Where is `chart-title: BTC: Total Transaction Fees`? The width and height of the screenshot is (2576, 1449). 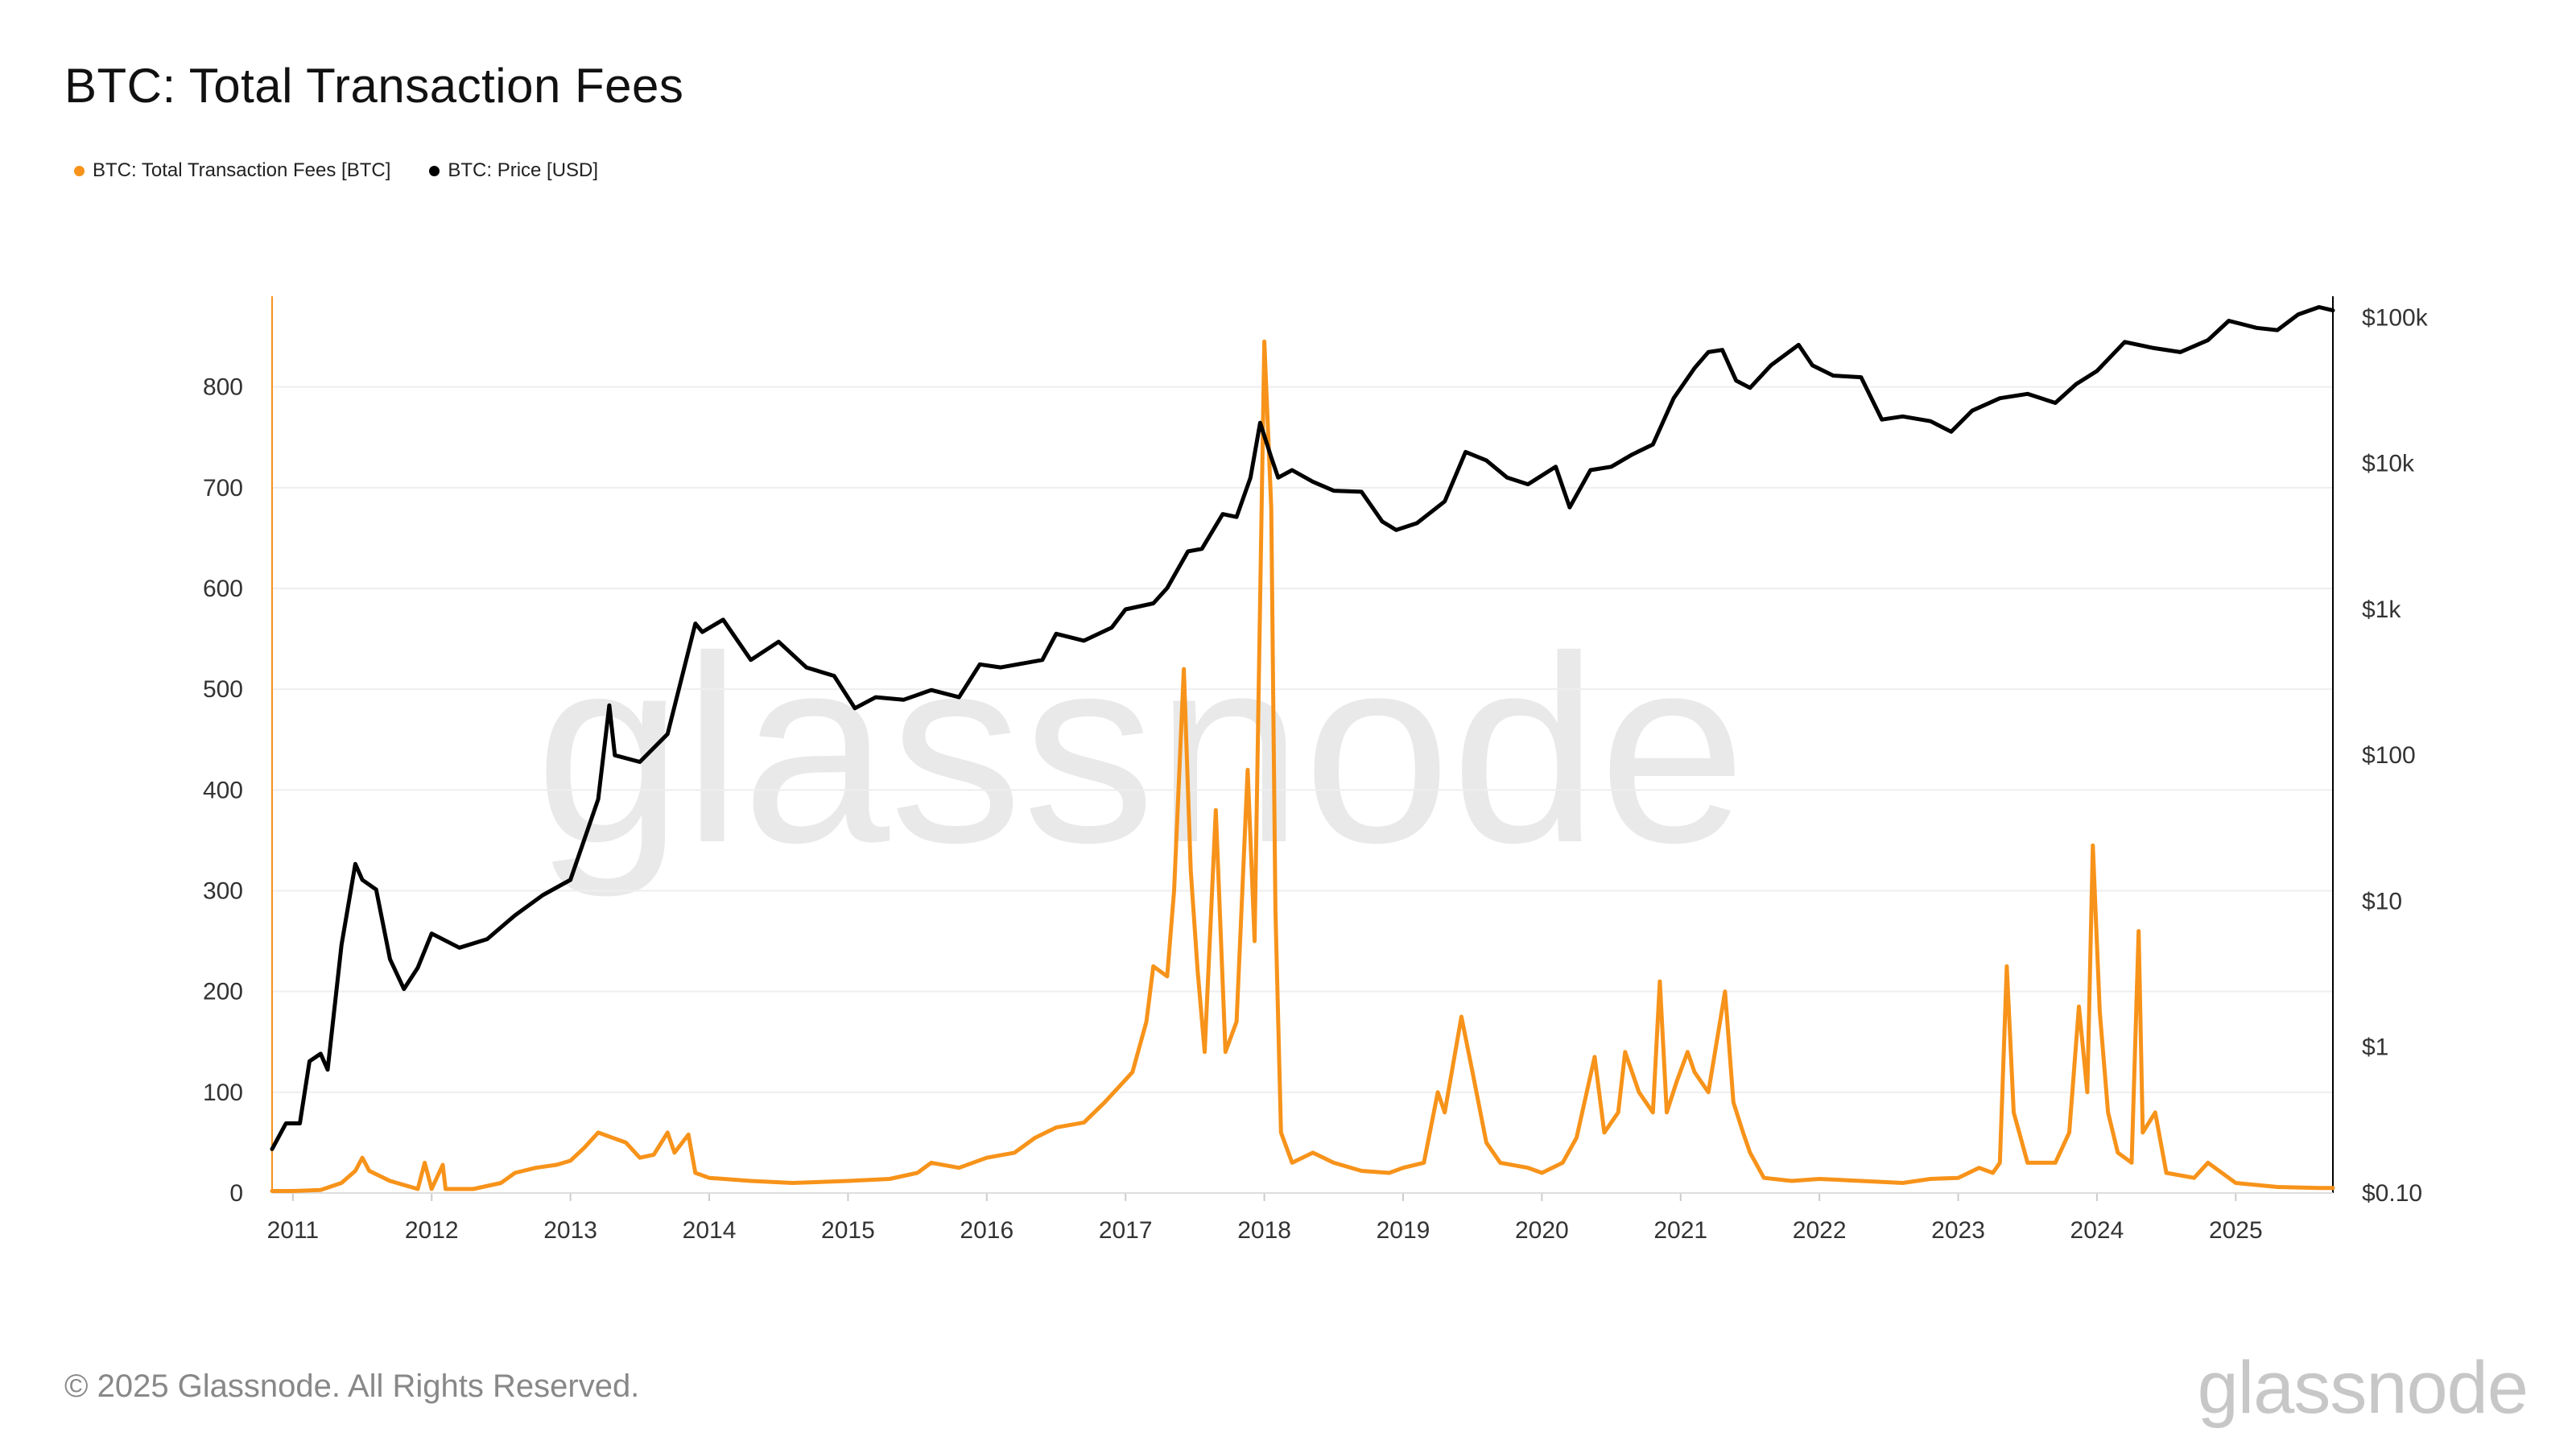 chart-title: BTC: Total Transaction Fees is located at coordinates (374, 86).